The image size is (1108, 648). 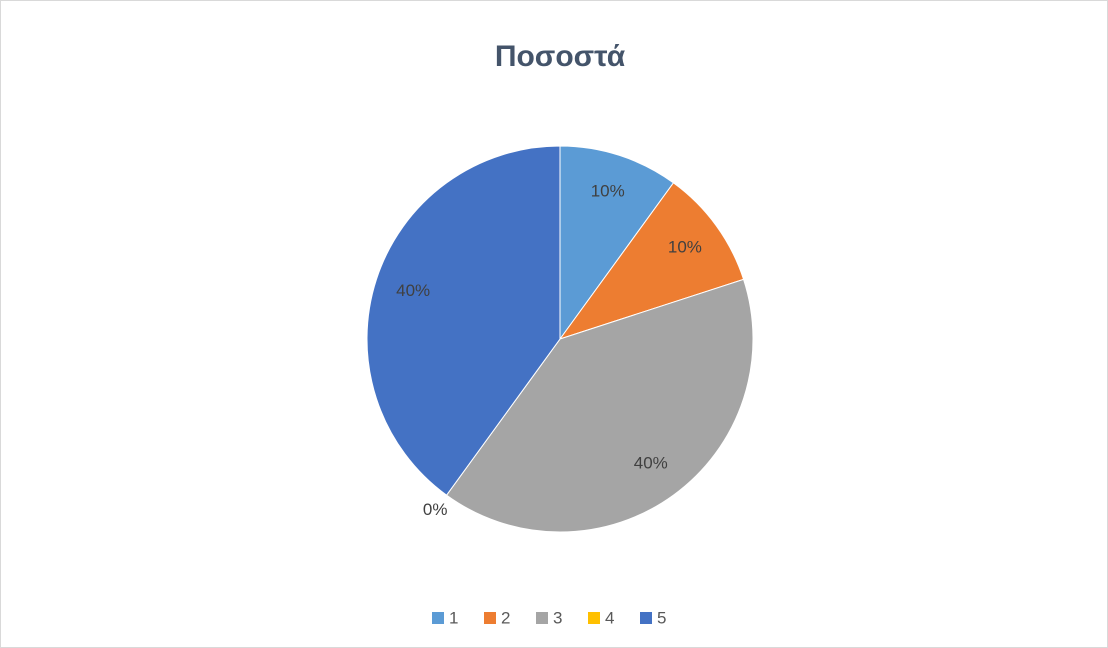 I want to click on legend-label: 1, so click(x=453, y=617).